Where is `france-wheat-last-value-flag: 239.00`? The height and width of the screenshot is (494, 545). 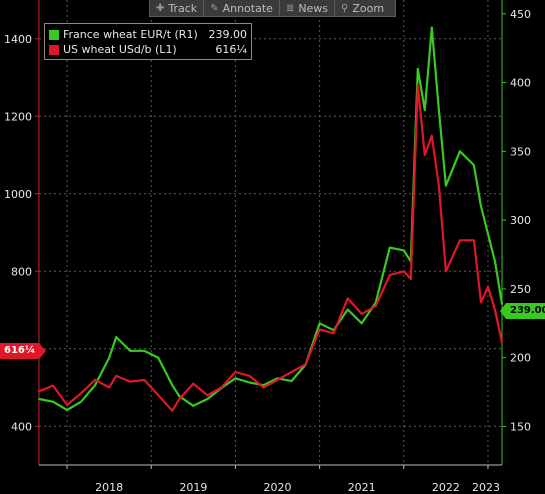 france-wheat-last-value-flag: 239.00 is located at coordinates (522, 311).